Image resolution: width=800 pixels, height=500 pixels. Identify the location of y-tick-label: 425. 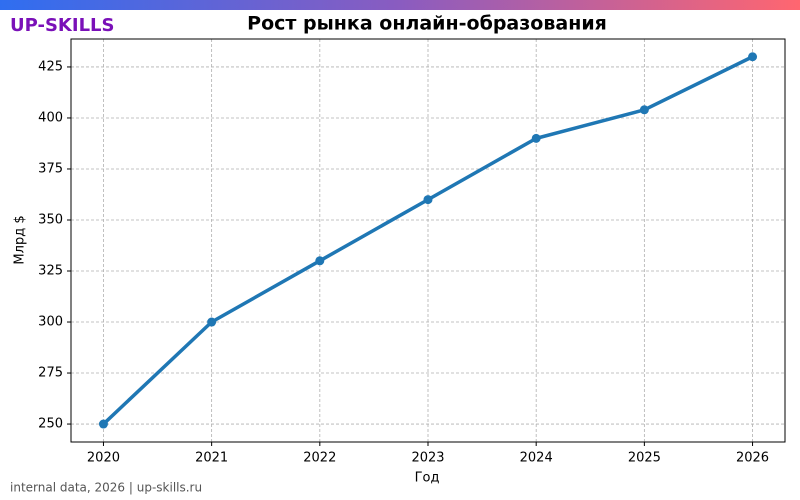
(50, 66).